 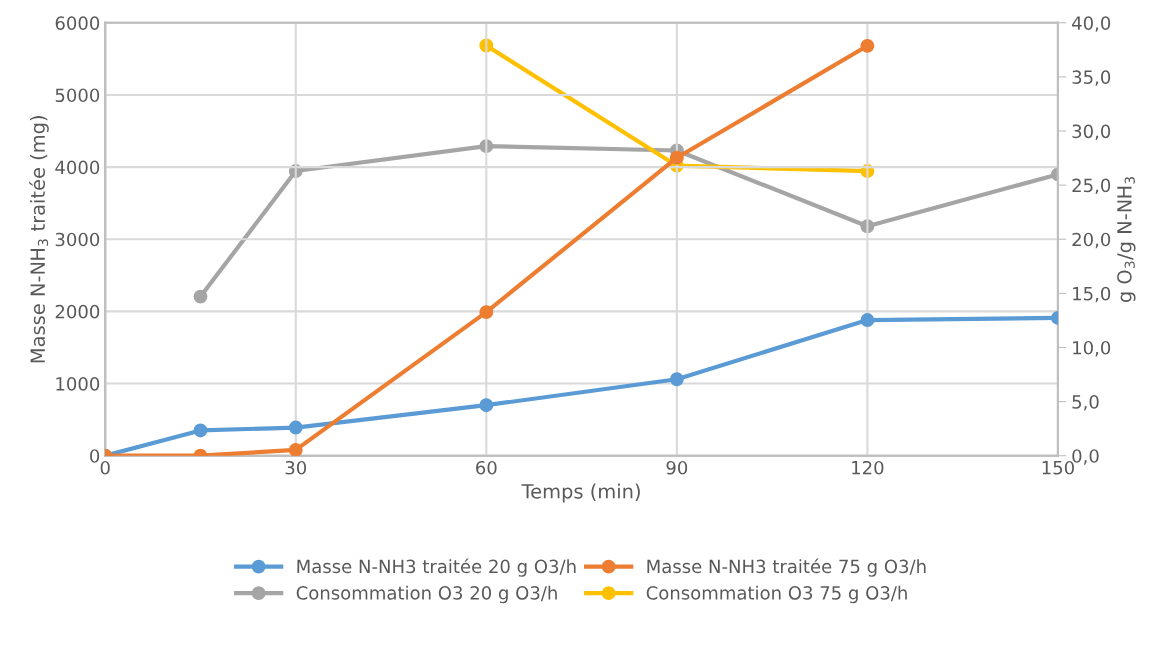 I want to click on legend-label: Consommation O3 20 g O3/h, so click(x=426, y=594).